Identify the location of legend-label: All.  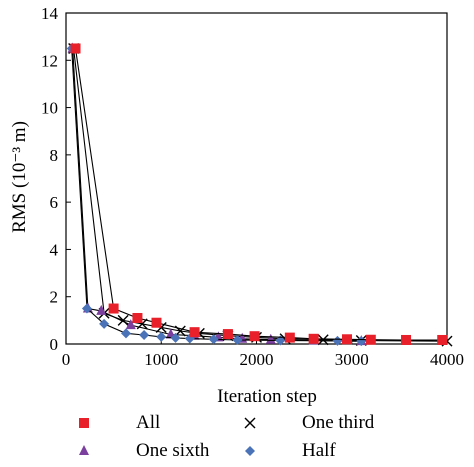
(148, 422).